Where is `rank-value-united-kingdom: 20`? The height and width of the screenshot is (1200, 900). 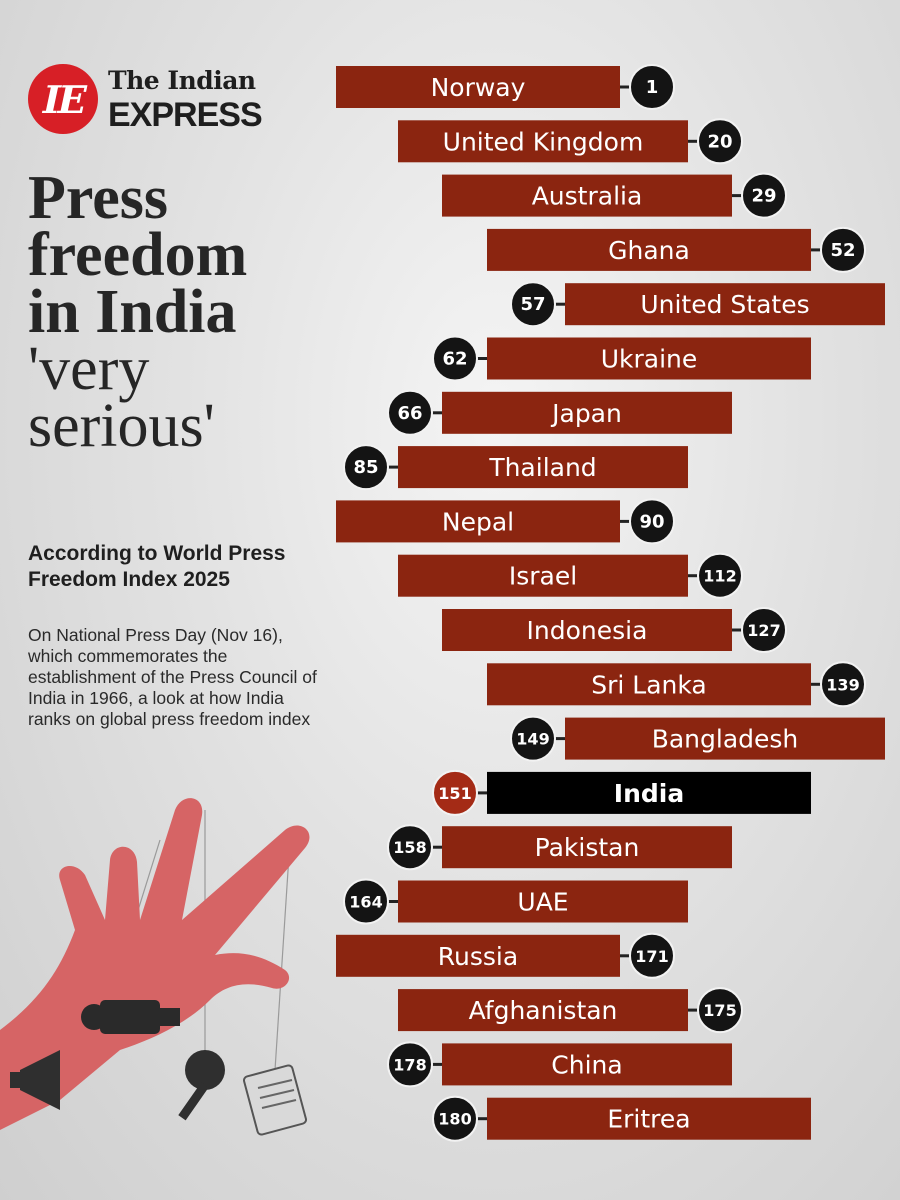 rank-value-united-kingdom: 20 is located at coordinates (719, 141).